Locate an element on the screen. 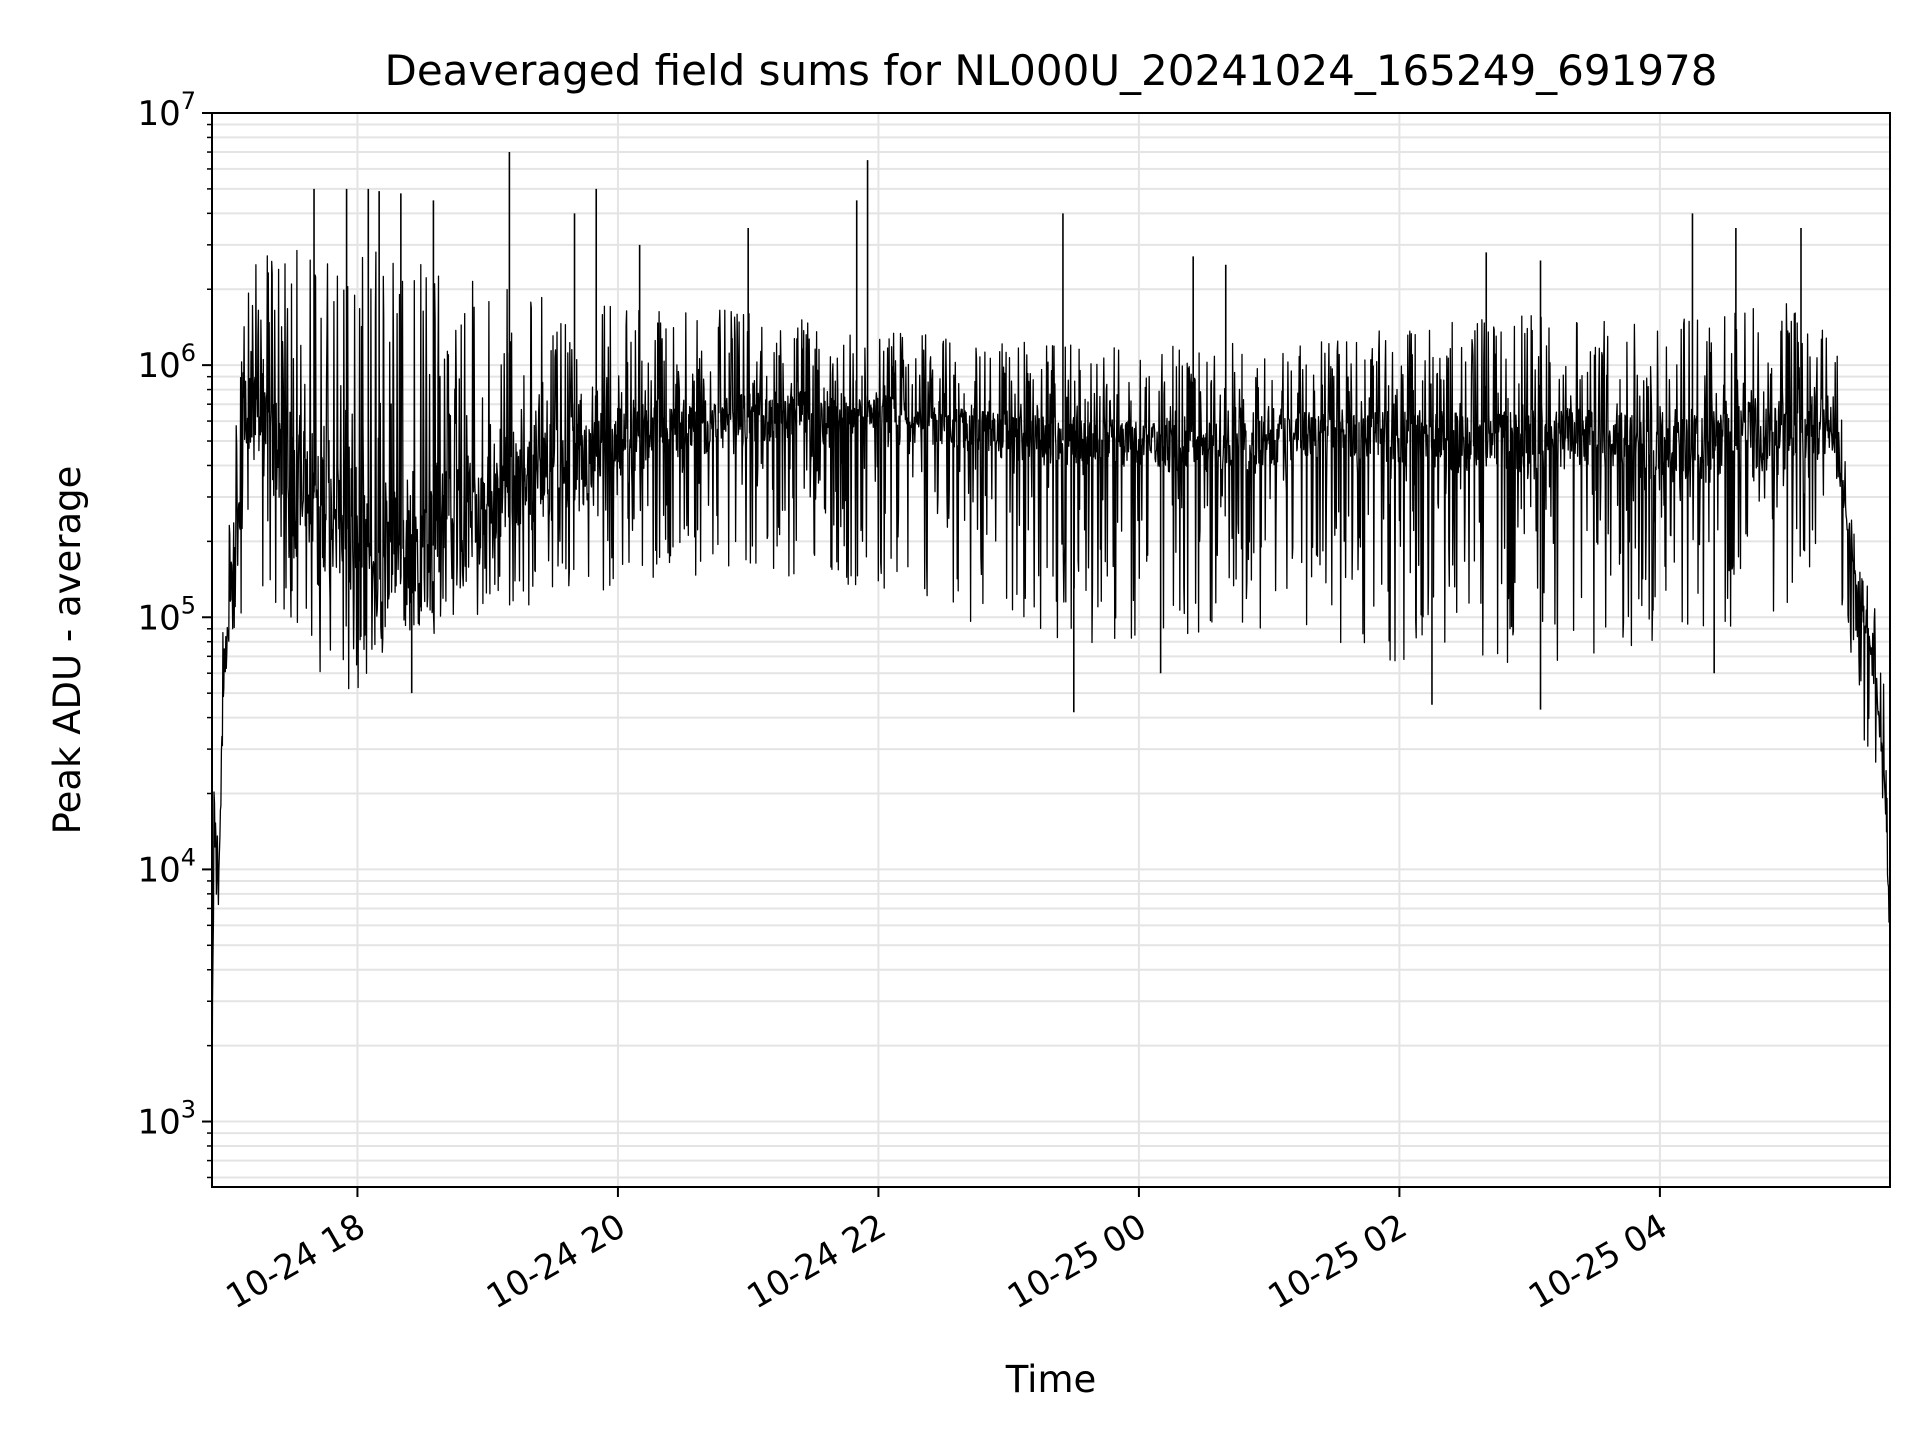 Image resolution: width=1920 pixels, height=1440 pixels. x-axis-label: Time is located at coordinates (1051, 1379).